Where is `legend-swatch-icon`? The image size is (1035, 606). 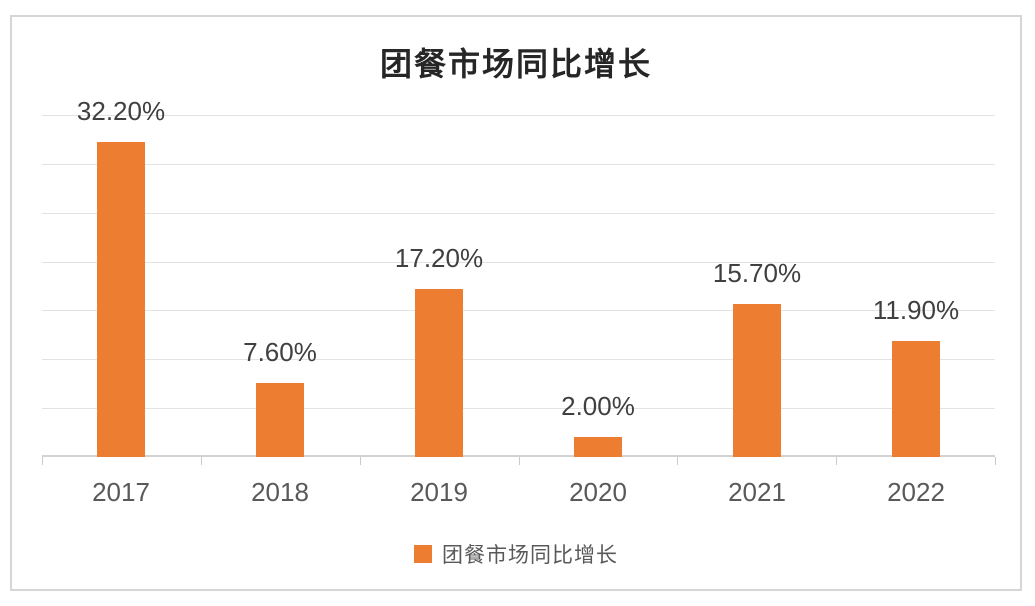 legend-swatch-icon is located at coordinates (423, 554).